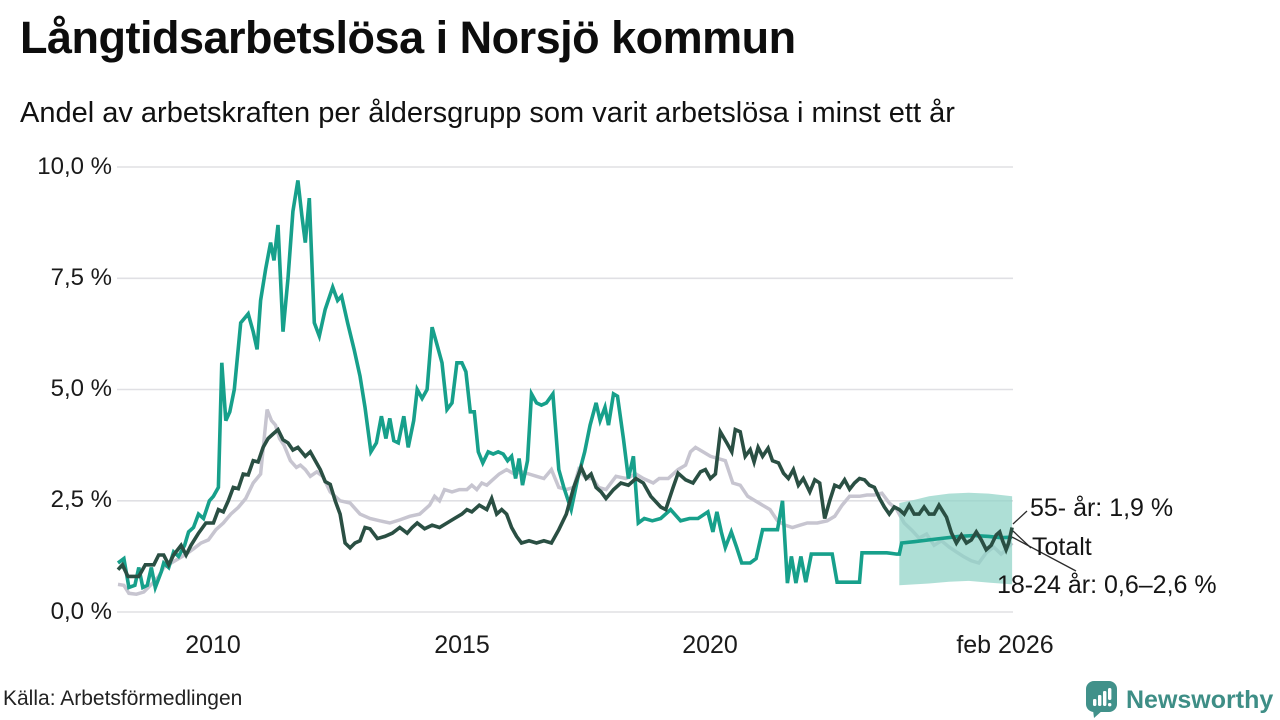 The width and height of the screenshot is (1280, 720). What do you see at coordinates (1200, 699) in the screenshot?
I see `newsworthy-wordmark: Newsworthy` at bounding box center [1200, 699].